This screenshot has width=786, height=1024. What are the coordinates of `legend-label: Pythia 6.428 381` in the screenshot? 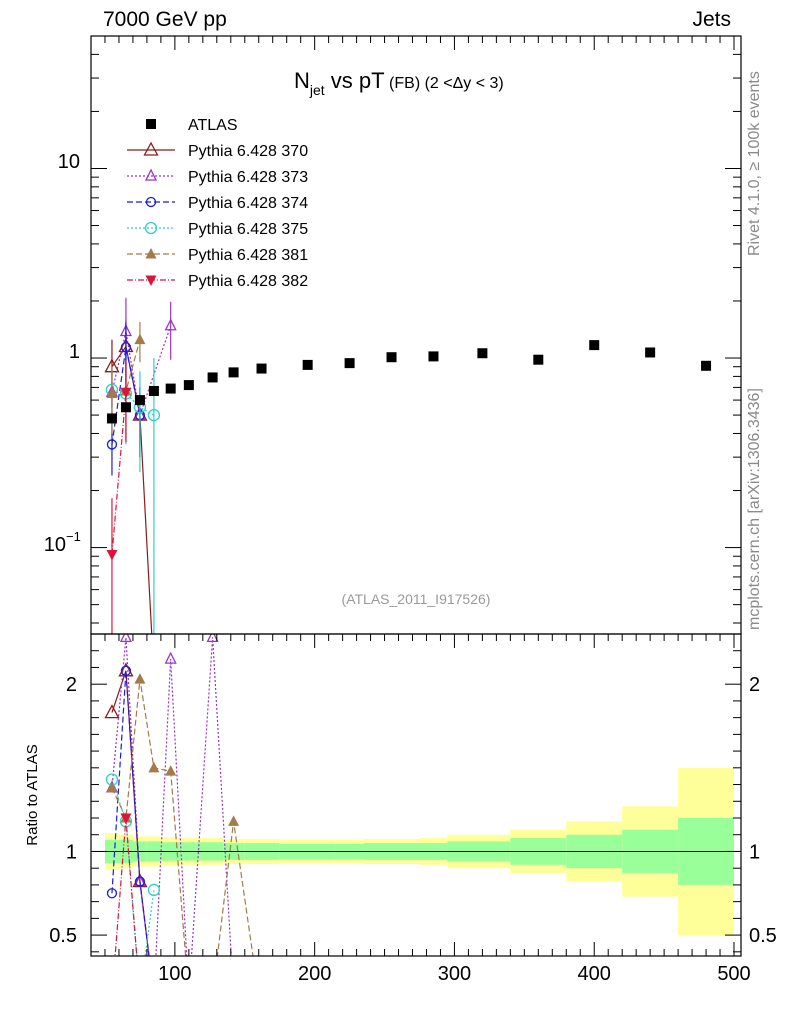 It's located at (248, 255).